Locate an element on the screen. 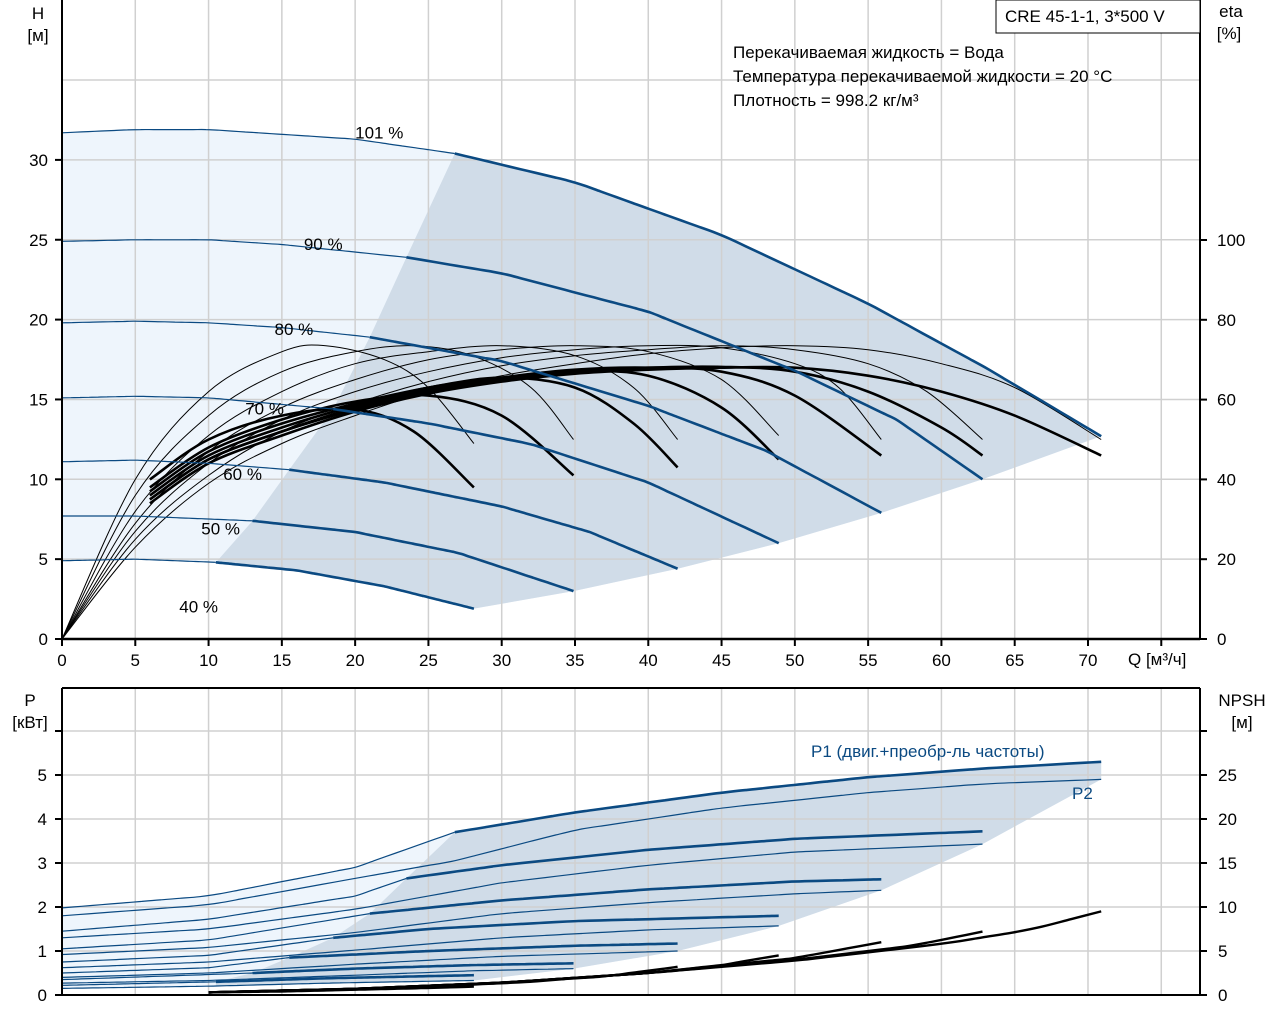 Image resolution: width=1280 pixels, height=1024 pixels. x-tick-label: 60 is located at coordinates (941, 660).